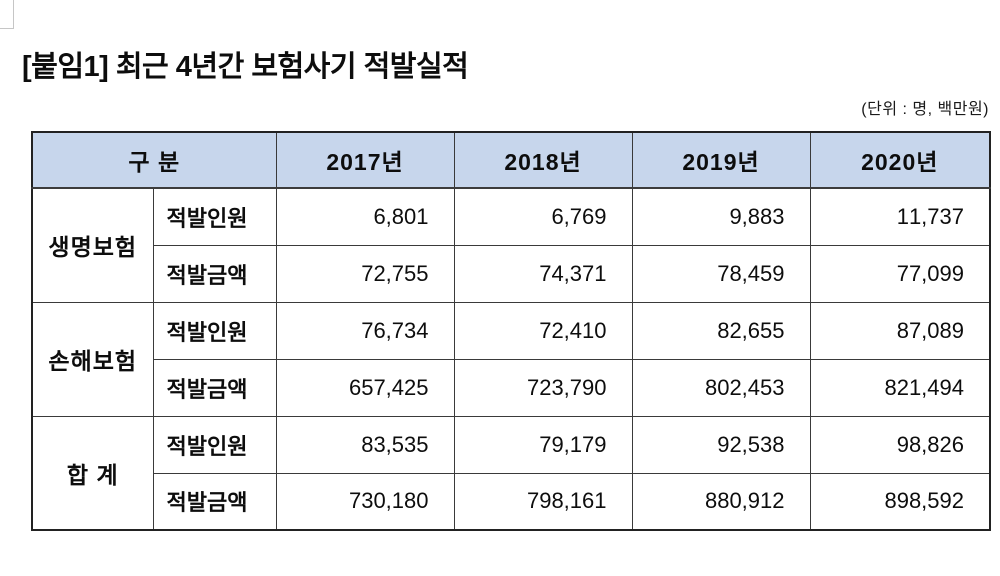 The height and width of the screenshot is (576, 1000). What do you see at coordinates (721, 330) in the screenshot?
I see `value-cell: 82,655` at bounding box center [721, 330].